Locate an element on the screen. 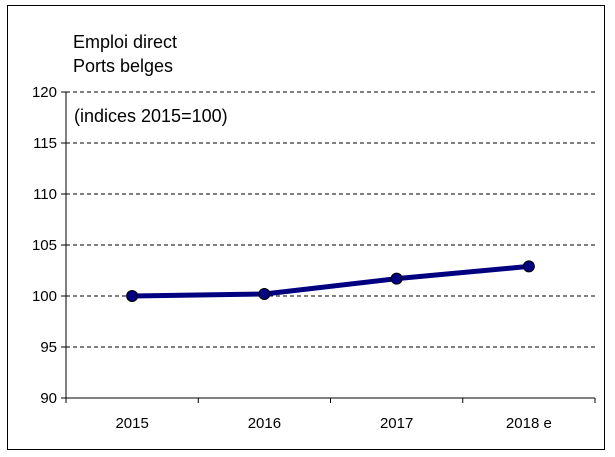  y-tick-label-95: 95 is located at coordinates (48, 347).